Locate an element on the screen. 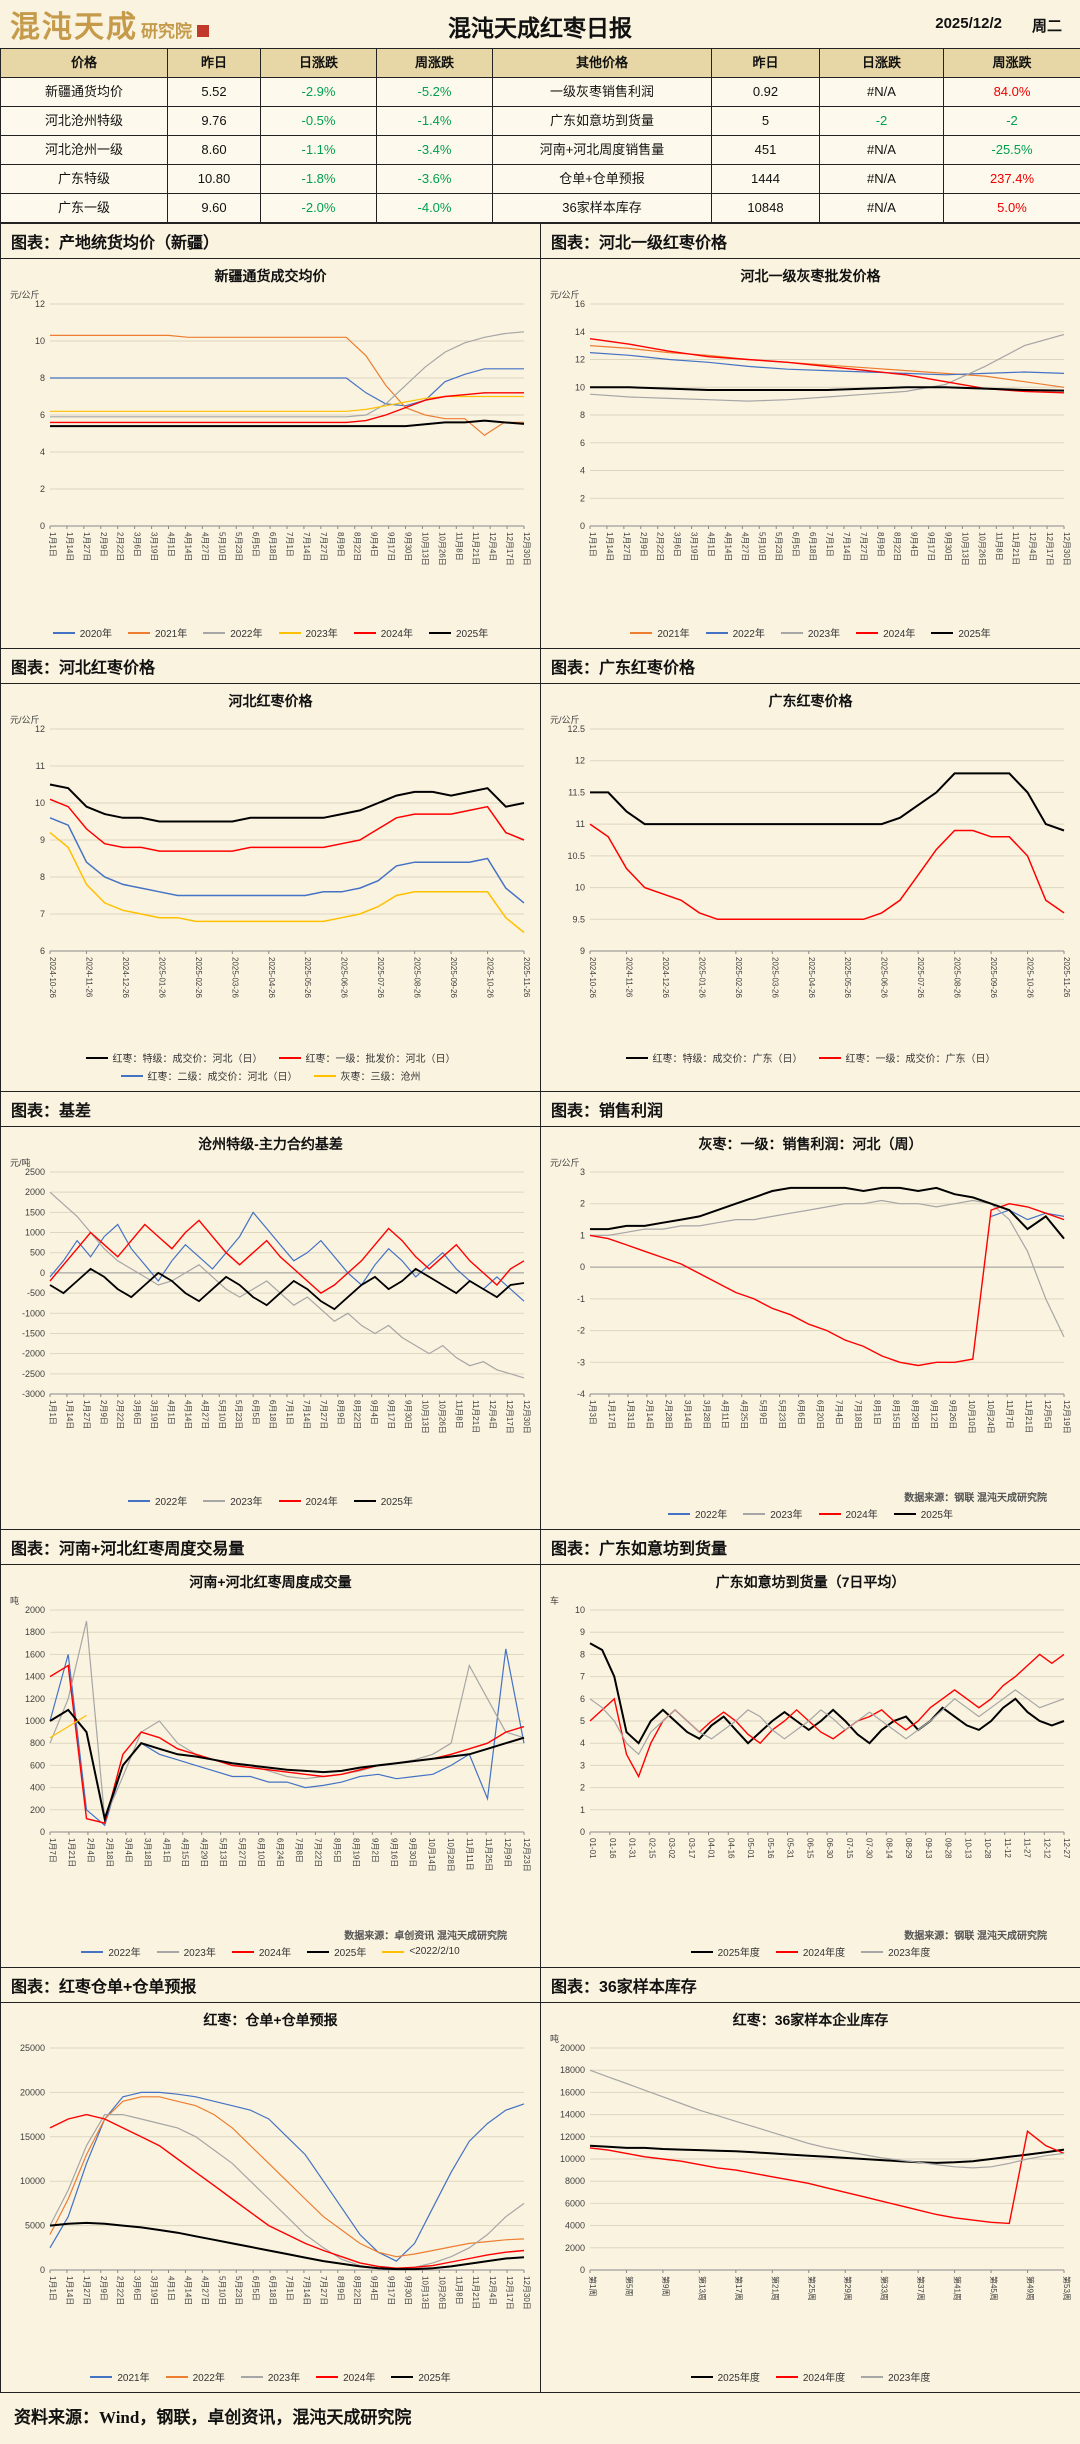 The width and height of the screenshot is (1080, 2444). svg-text: 07-15 is located at coordinates (849, 1848).